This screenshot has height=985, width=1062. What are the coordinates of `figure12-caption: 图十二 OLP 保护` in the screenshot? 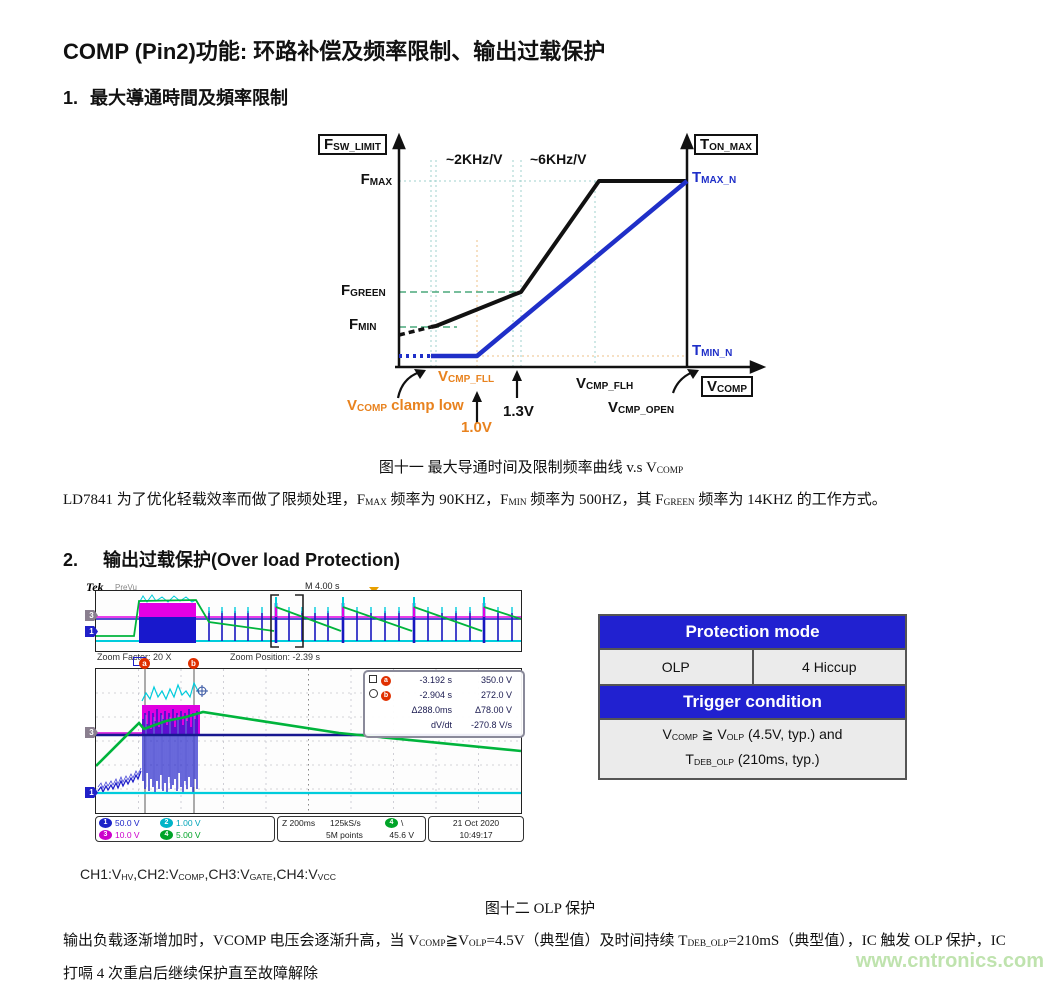 It's located at (540, 909).